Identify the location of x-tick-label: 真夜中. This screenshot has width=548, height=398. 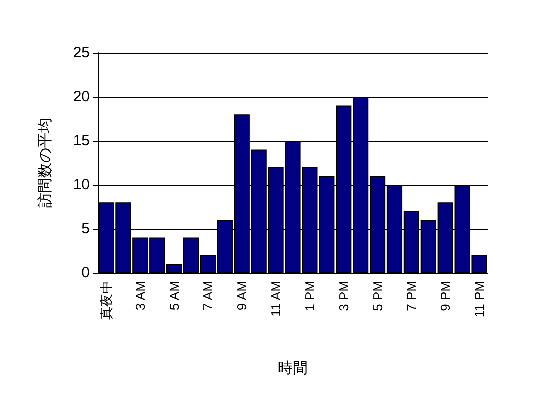
(106, 300).